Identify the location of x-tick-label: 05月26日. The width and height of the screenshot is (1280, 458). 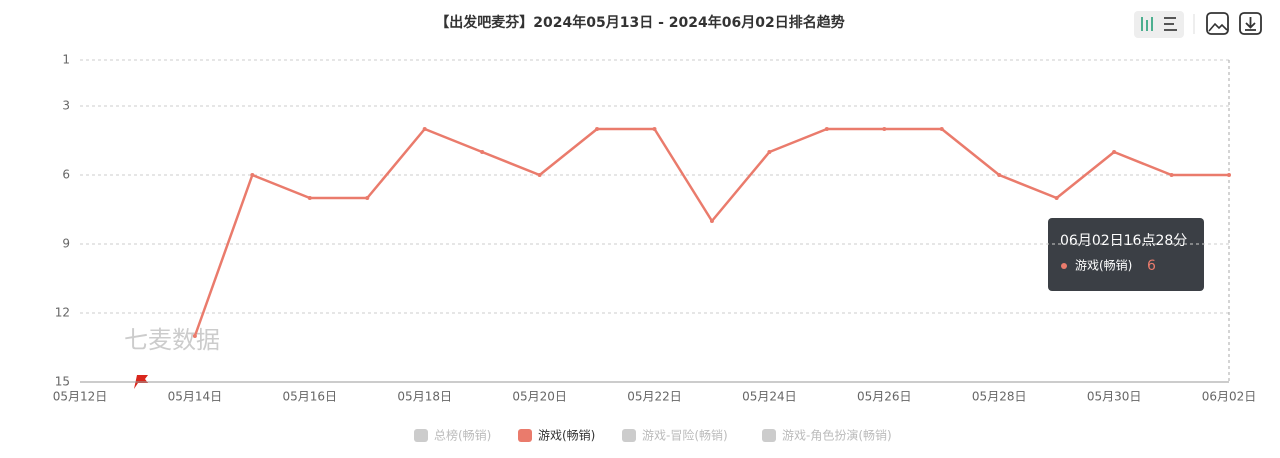
(884, 397).